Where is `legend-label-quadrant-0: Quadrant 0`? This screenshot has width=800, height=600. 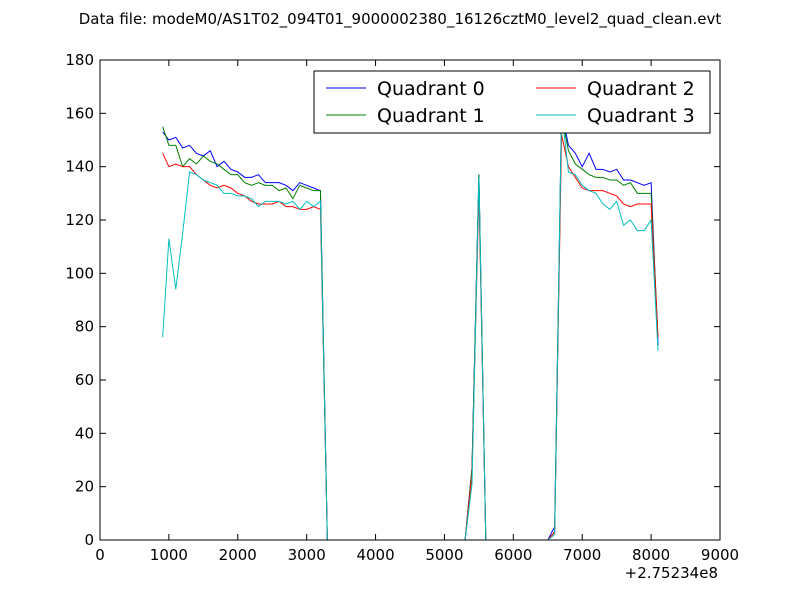 legend-label-quadrant-0: Quadrant 0 is located at coordinates (431, 89).